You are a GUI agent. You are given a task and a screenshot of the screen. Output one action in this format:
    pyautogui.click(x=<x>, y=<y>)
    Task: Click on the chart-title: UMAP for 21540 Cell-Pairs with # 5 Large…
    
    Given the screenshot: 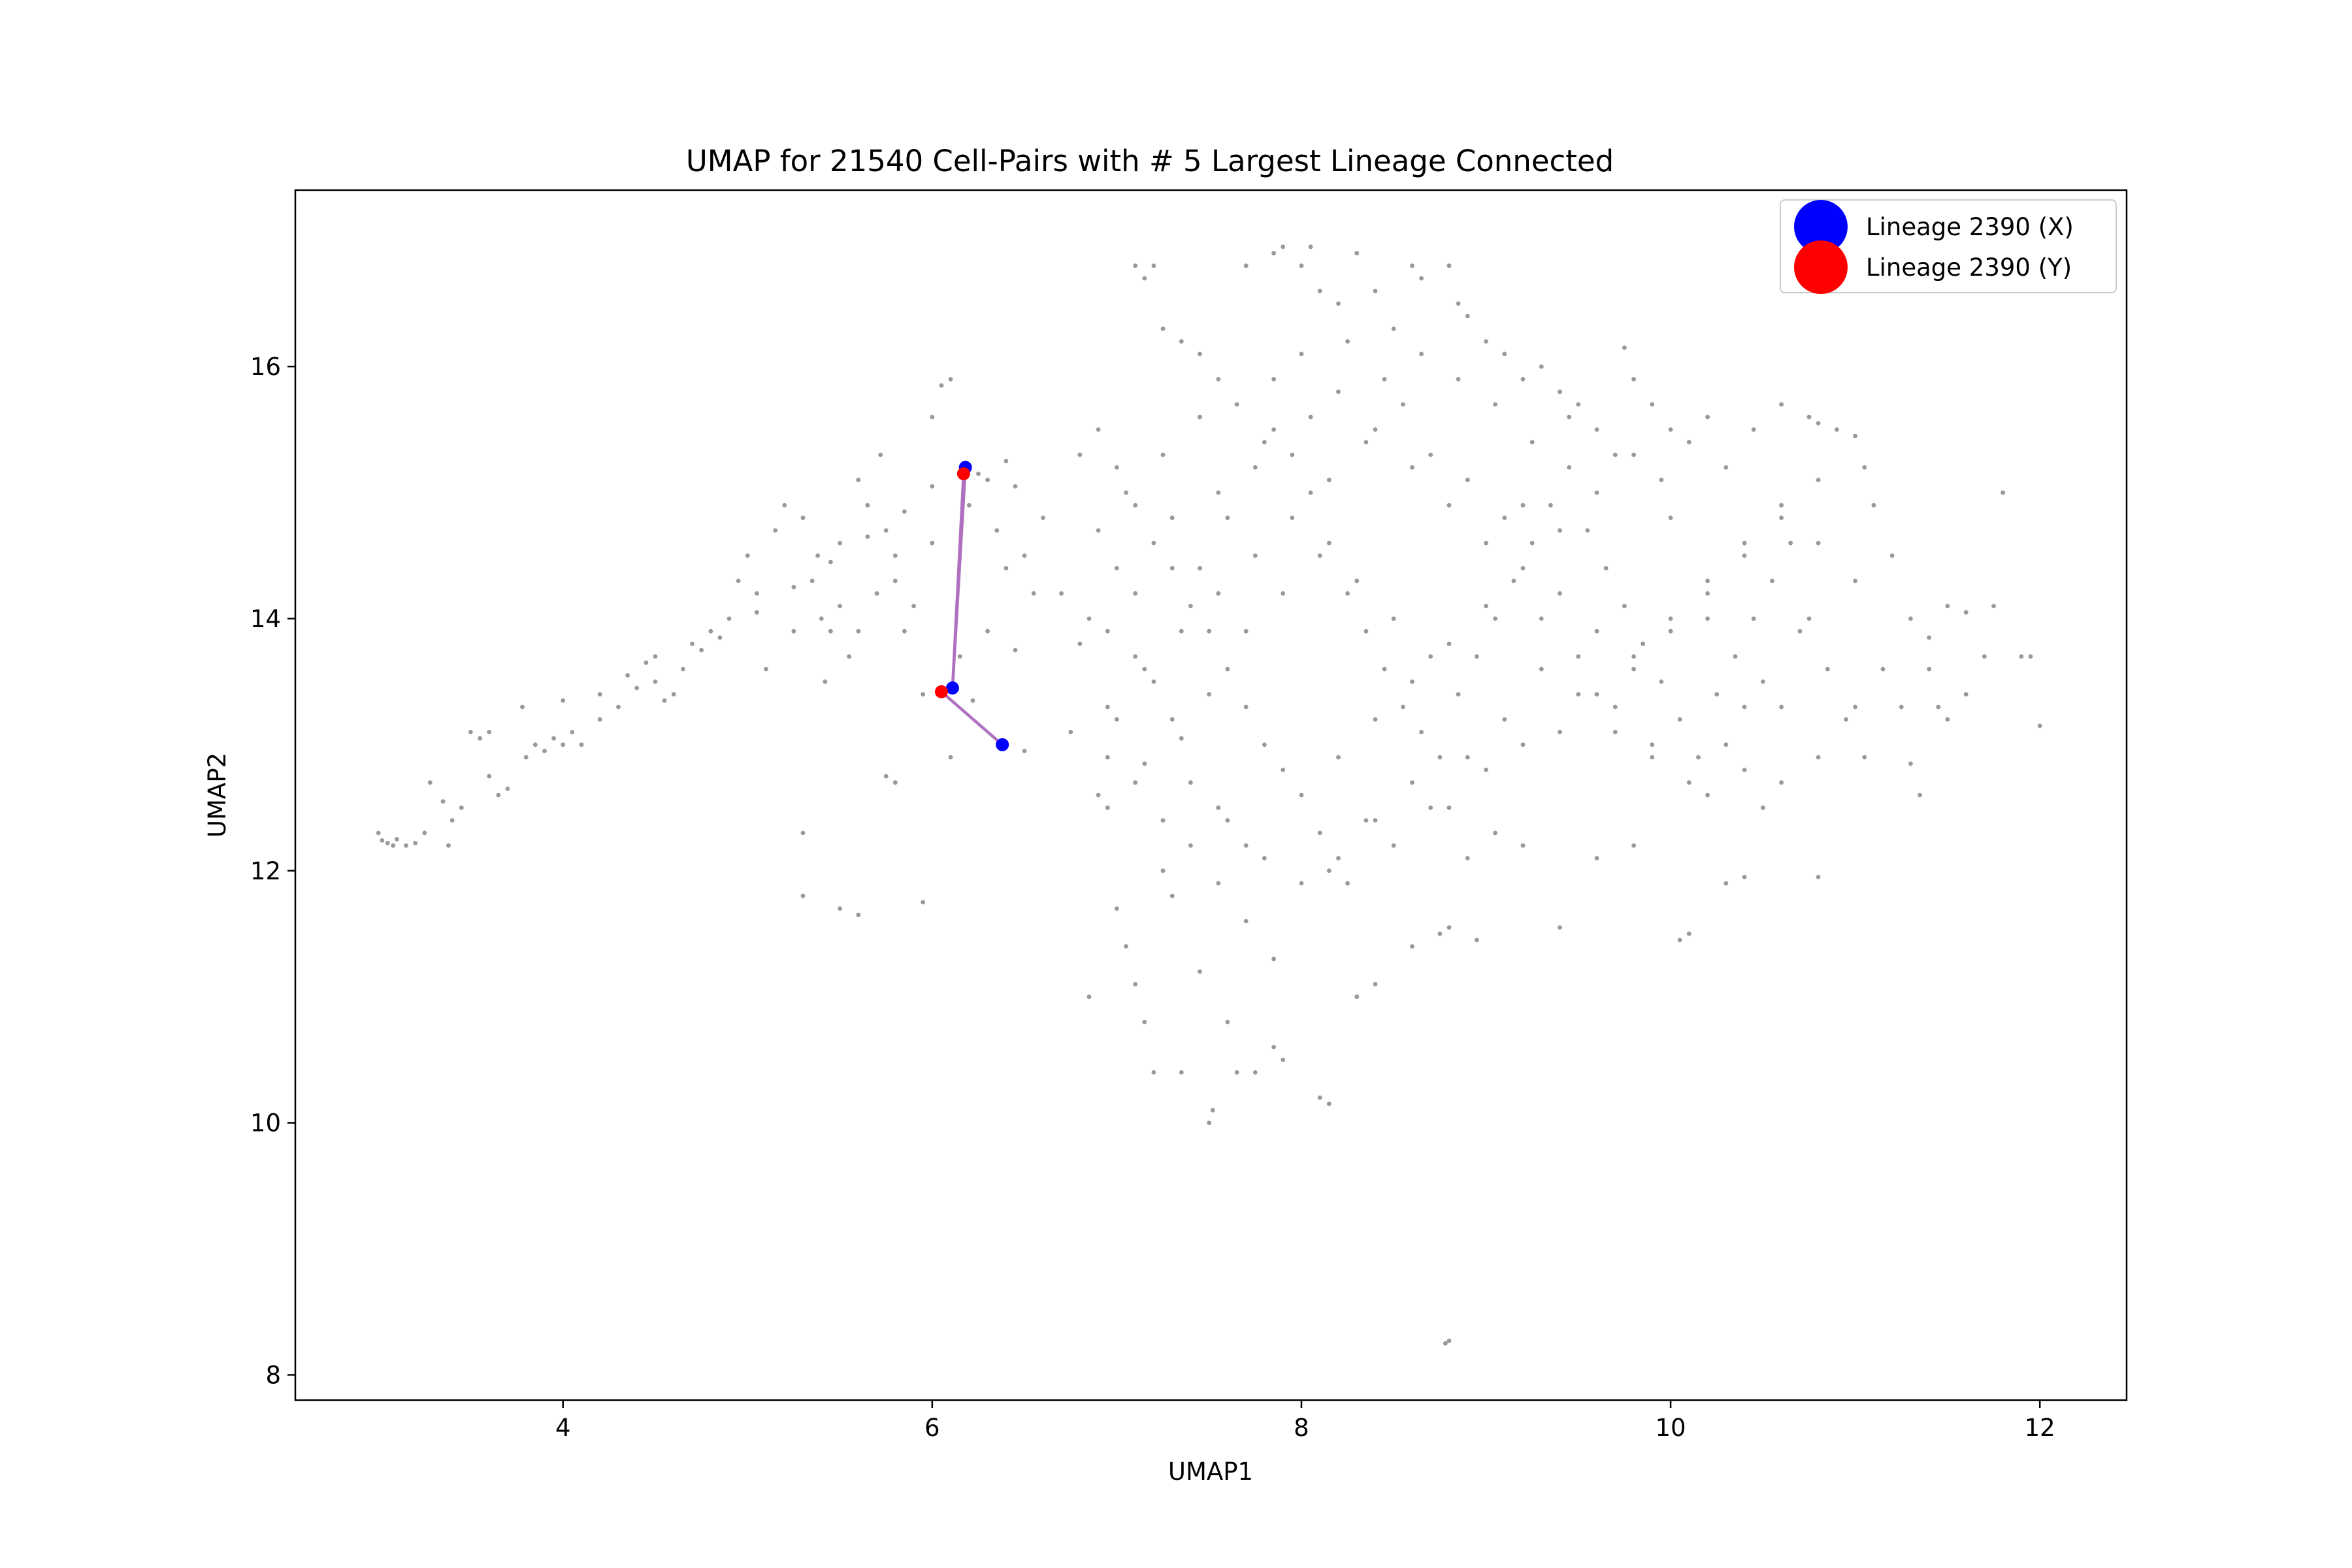 What is the action you would take?
    pyautogui.click(x=1150, y=161)
    